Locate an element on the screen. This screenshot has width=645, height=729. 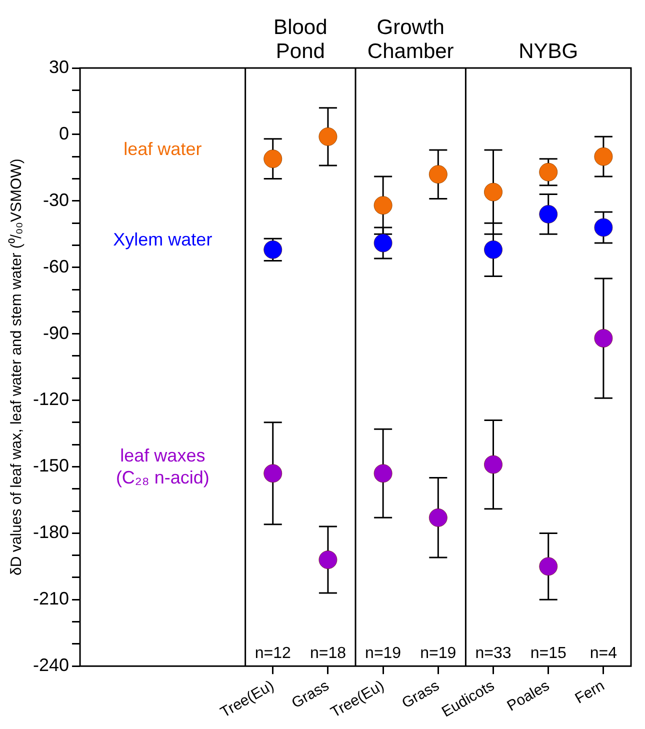
text: Blood Pond is located at coordinates (301, 39).